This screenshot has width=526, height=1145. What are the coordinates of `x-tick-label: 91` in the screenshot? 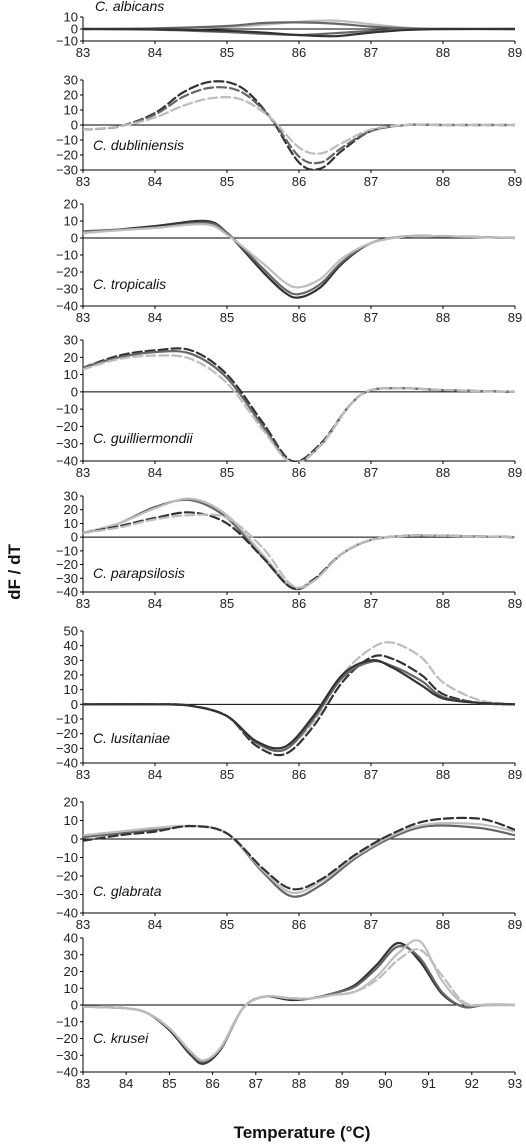 It's located at (428, 1083).